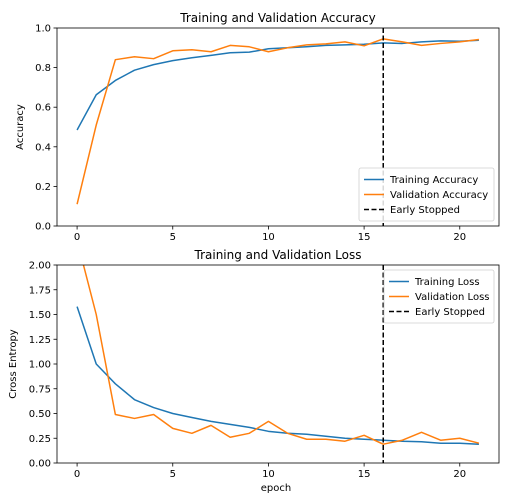  I want to click on y-tick-label: 1.00, so click(40, 365).